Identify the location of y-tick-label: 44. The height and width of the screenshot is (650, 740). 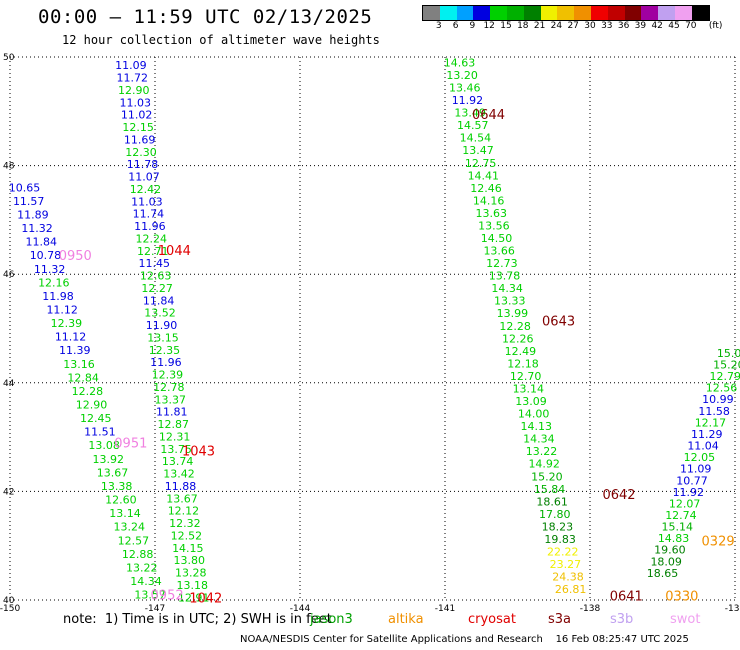
(9, 384).